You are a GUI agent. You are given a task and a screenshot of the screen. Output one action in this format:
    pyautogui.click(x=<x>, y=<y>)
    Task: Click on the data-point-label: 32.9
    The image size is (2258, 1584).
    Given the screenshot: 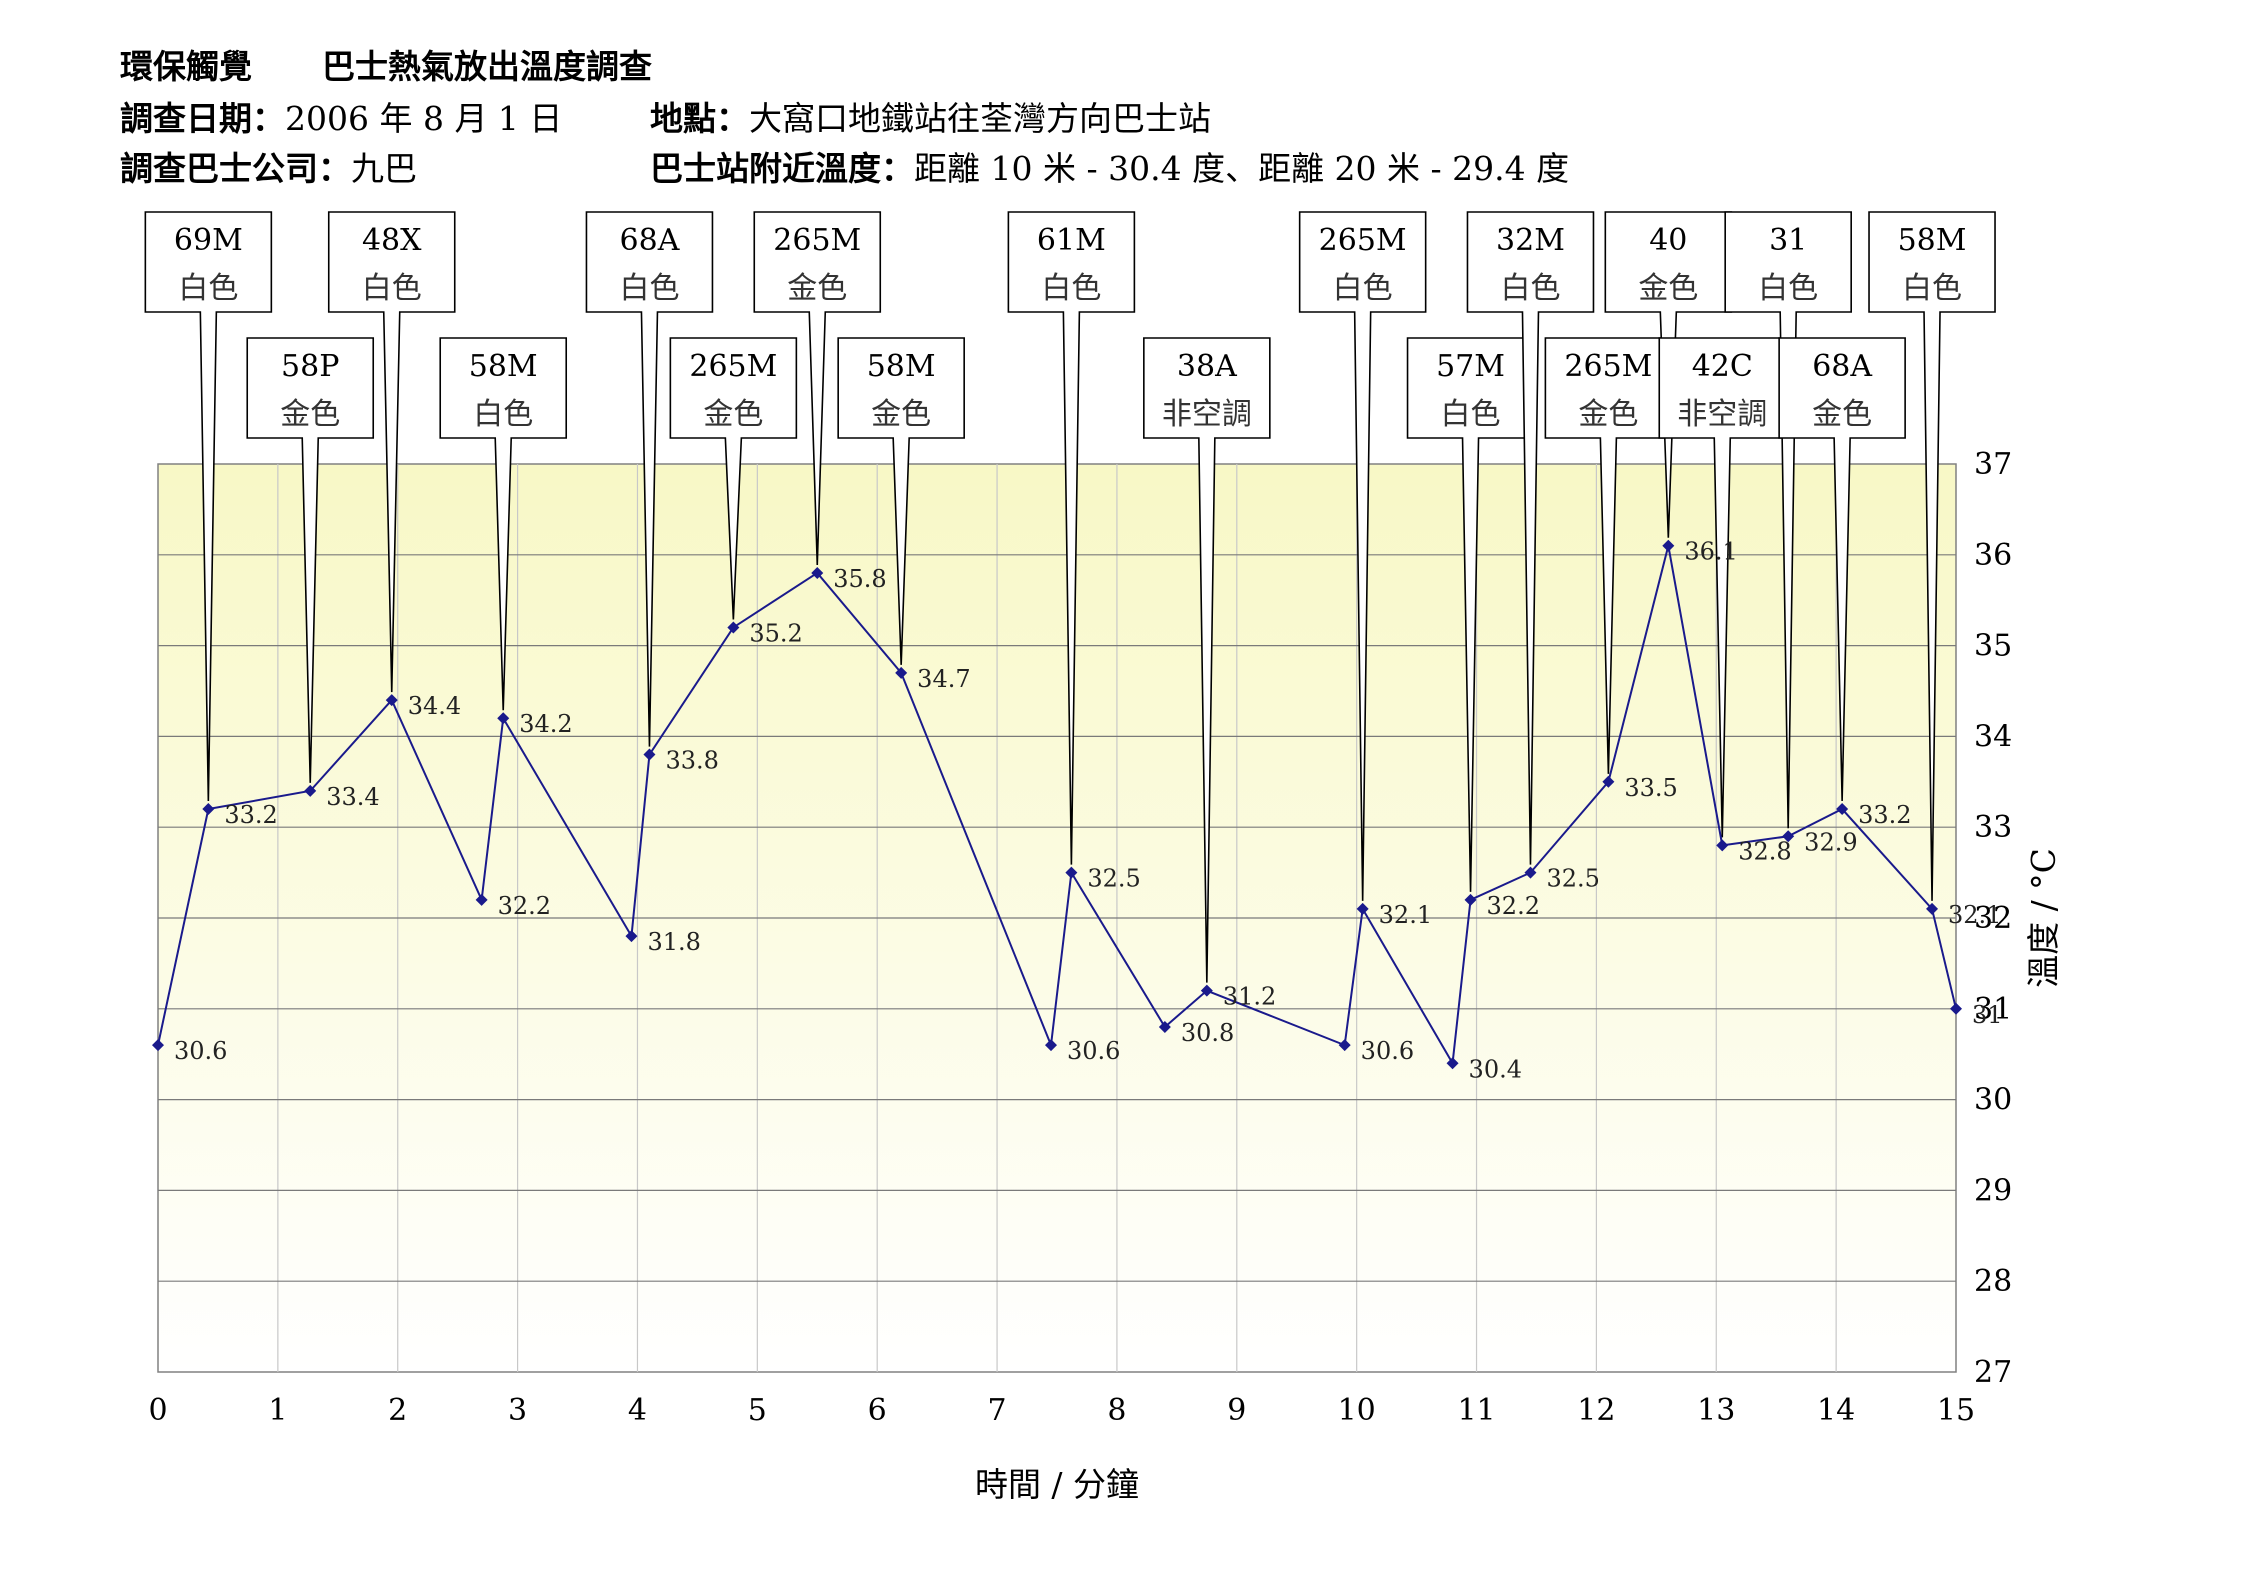 What is the action you would take?
    pyautogui.click(x=1830, y=842)
    